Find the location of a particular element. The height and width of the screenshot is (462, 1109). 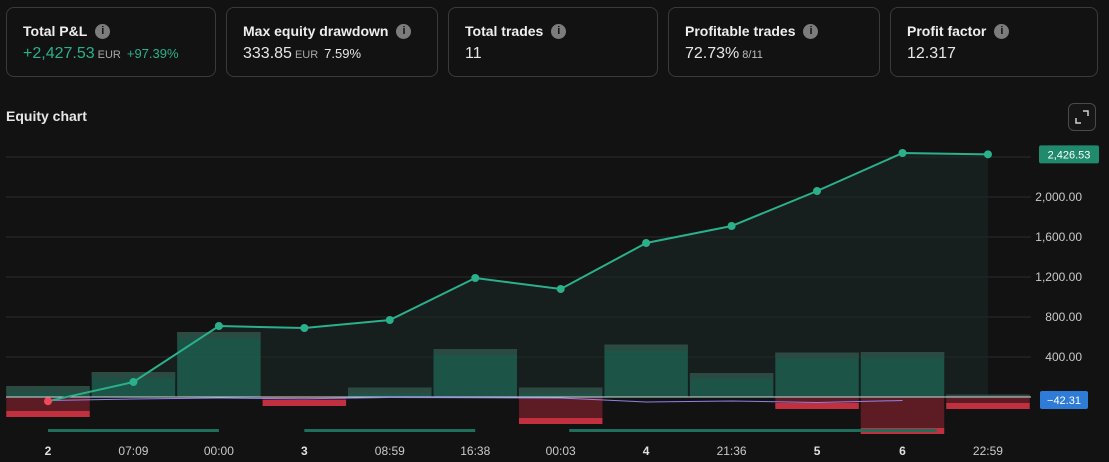

expand-icon is located at coordinates (1082, 117).